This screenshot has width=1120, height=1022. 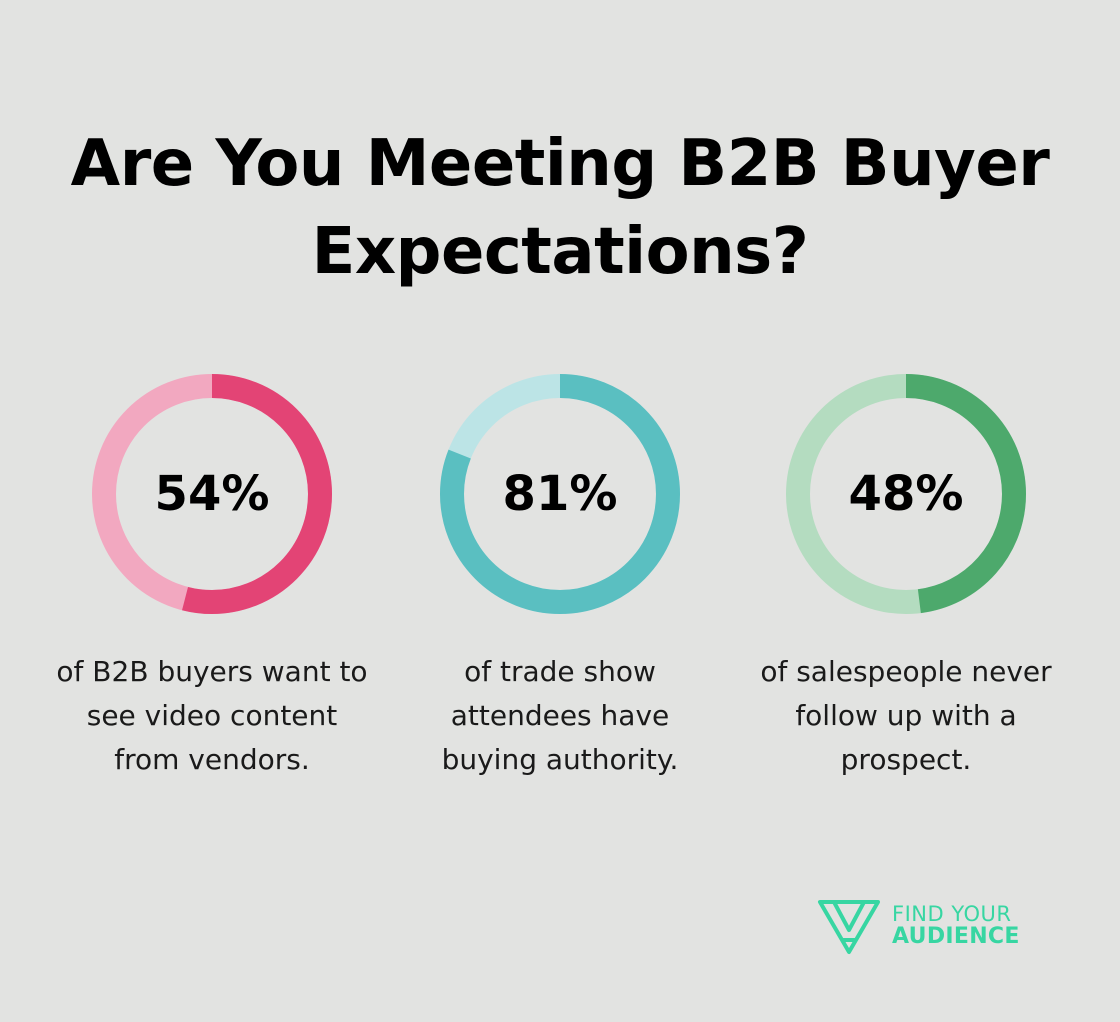 I want to click on brand-name-line2: AUDIENCE, so click(x=956, y=936).